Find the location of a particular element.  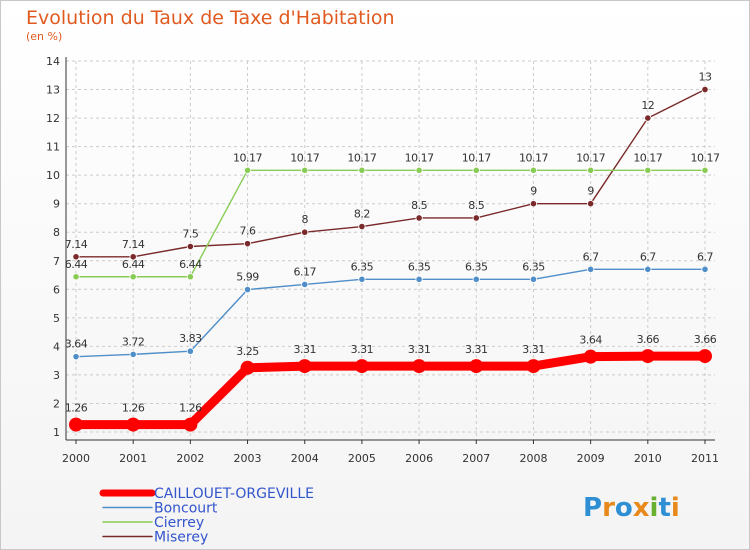

data-label: 3.25 is located at coordinates (247, 351).